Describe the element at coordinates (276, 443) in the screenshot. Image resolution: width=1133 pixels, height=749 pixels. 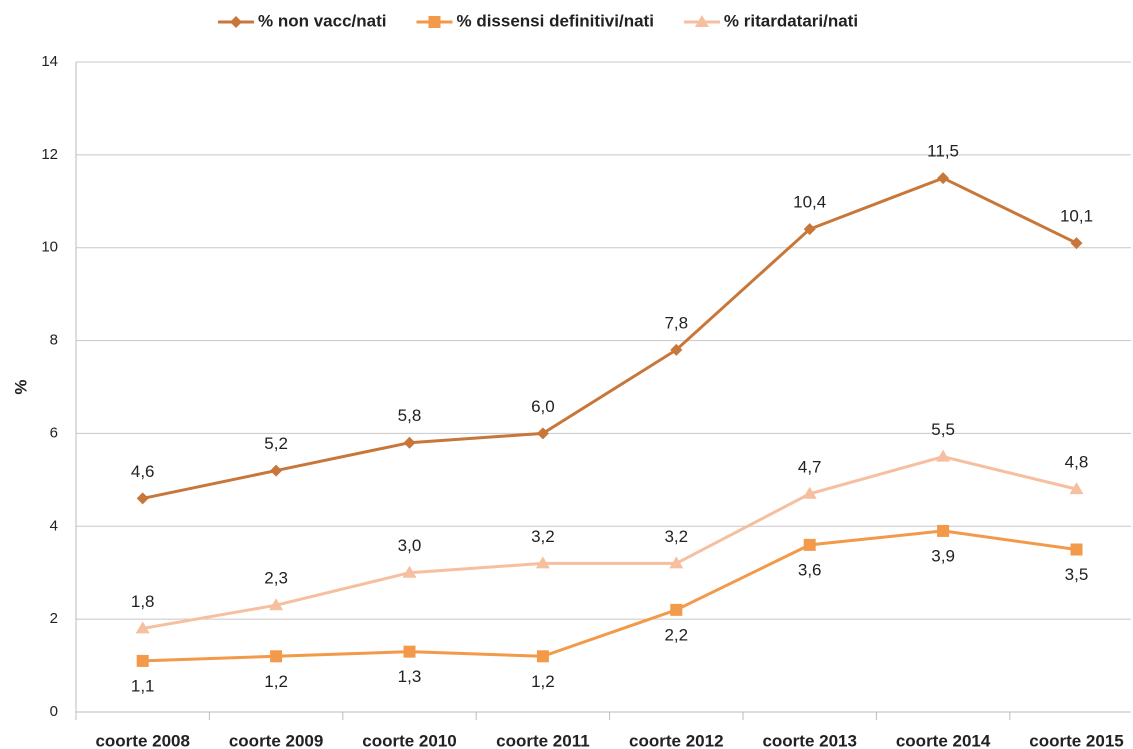
I see `data-label: 5,2` at that location.